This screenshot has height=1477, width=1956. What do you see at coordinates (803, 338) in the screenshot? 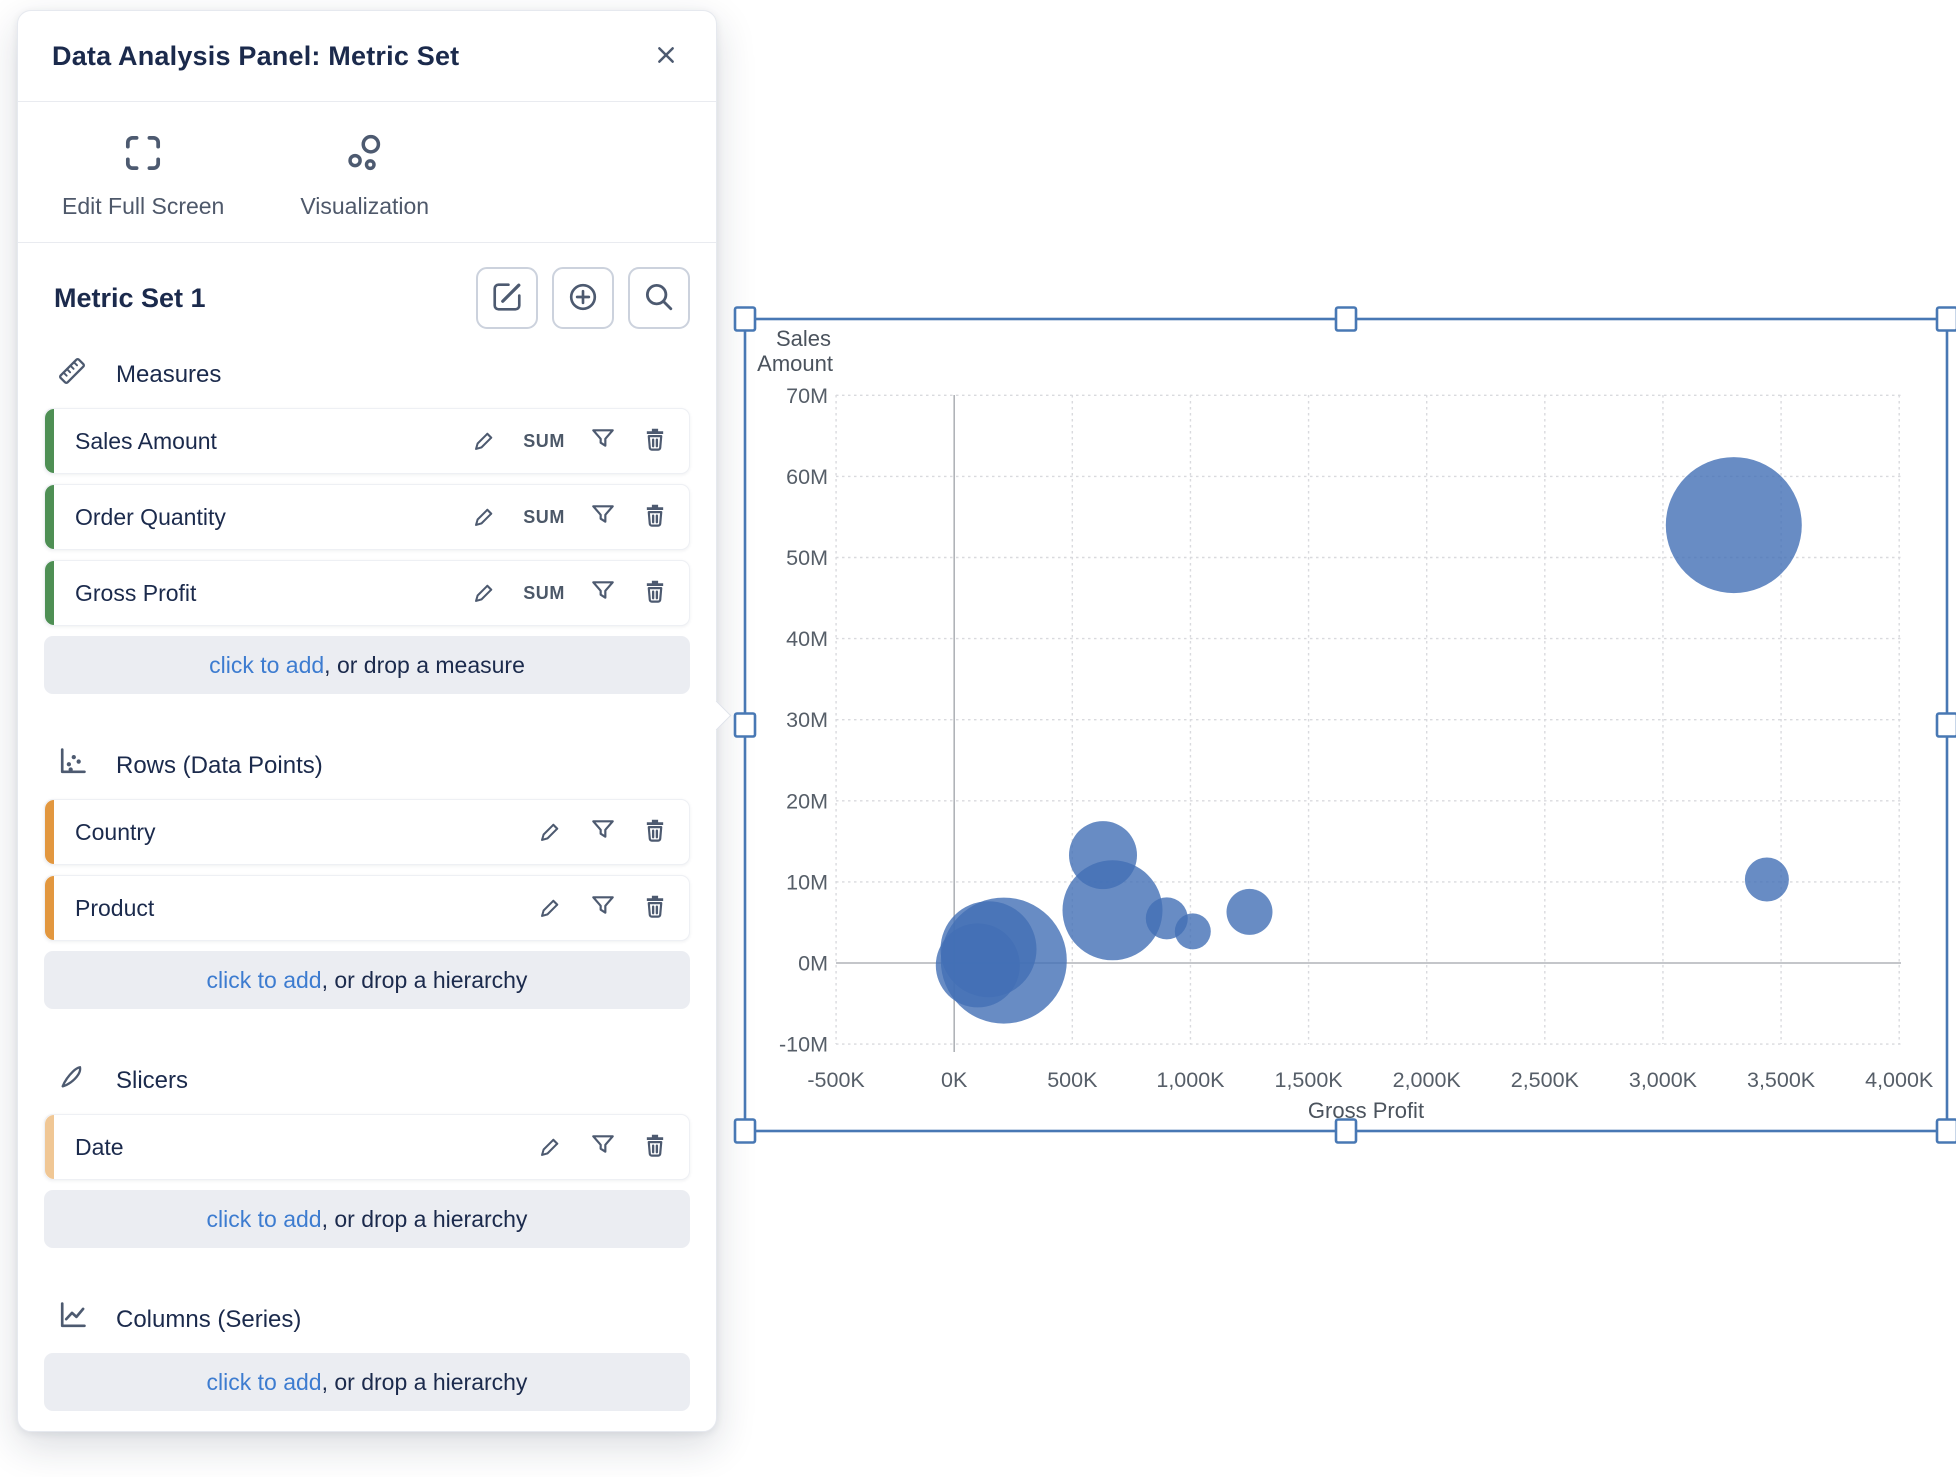
I see `y-axis-title-line1: Sales` at bounding box center [803, 338].